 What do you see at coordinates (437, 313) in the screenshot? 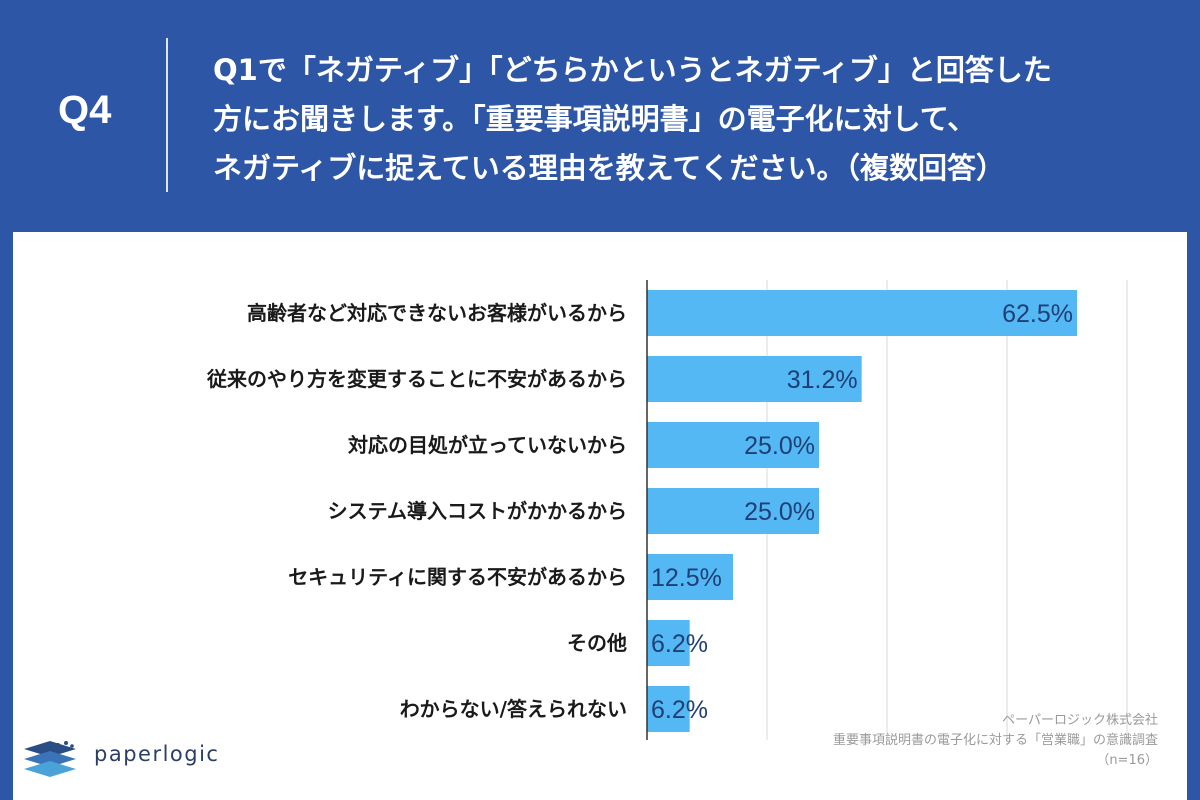
I see `category-label: 高齢者など対応できないお客様がいるから` at bounding box center [437, 313].